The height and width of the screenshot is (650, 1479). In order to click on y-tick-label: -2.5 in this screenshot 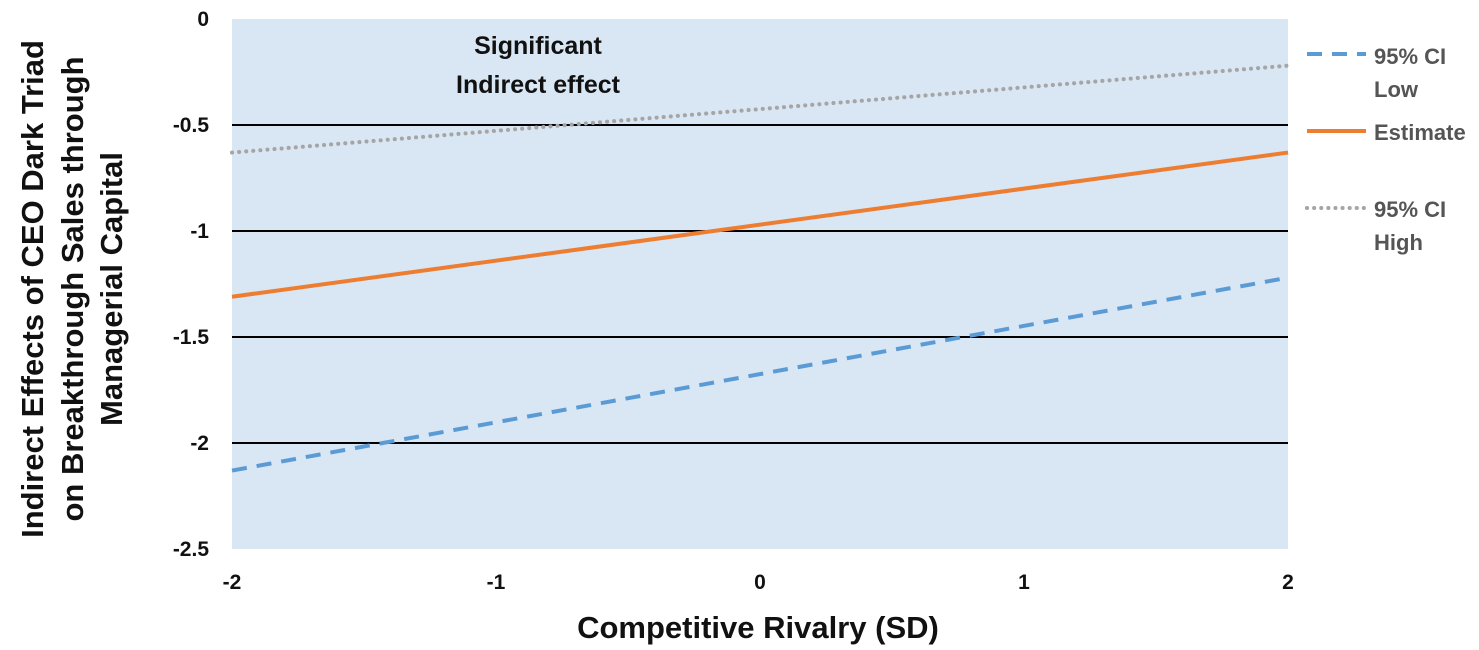, I will do `click(191, 549)`.